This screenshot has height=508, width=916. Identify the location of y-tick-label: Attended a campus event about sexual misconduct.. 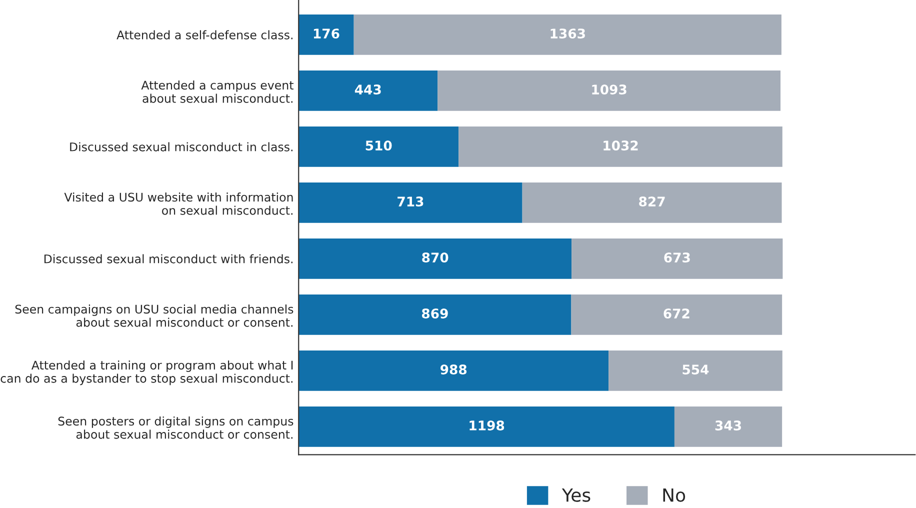
(217, 91).